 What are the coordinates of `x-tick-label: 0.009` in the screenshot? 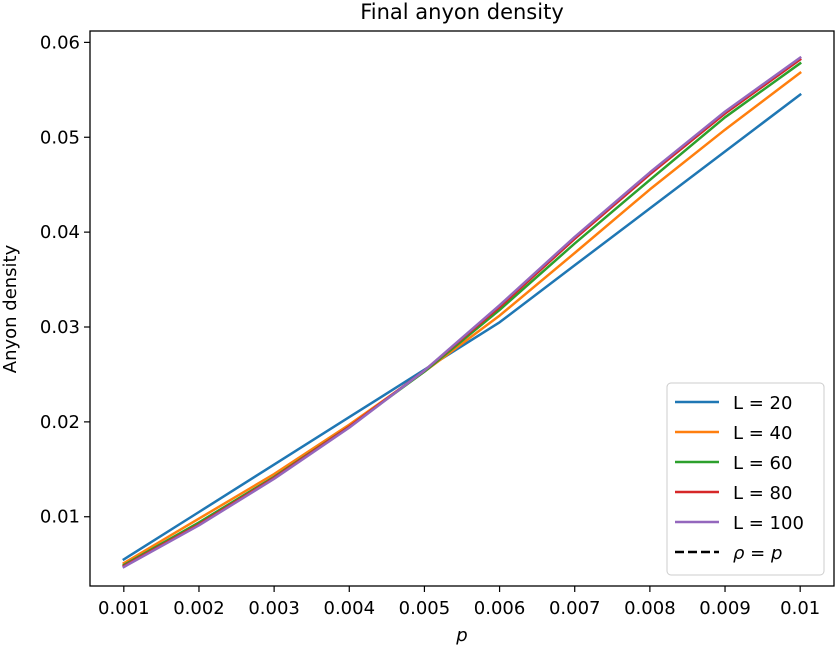 It's located at (725, 608).